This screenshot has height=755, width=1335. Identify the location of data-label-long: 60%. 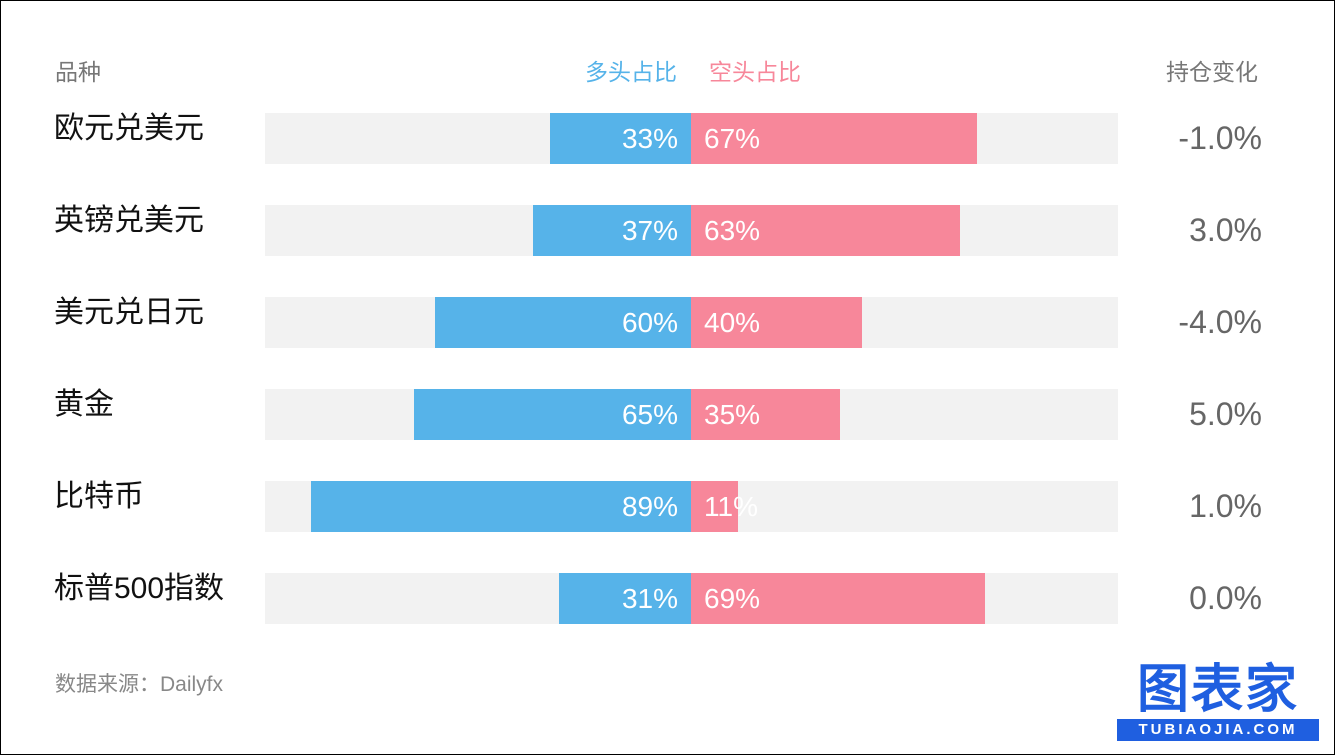
(649, 322).